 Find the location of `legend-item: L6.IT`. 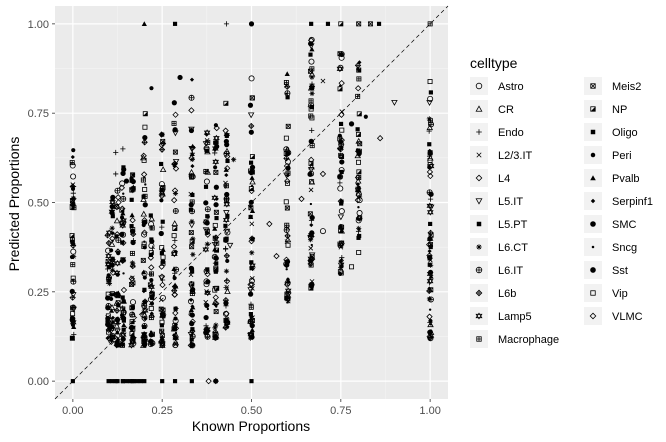

legend-item: L6.IT is located at coordinates (496, 270).